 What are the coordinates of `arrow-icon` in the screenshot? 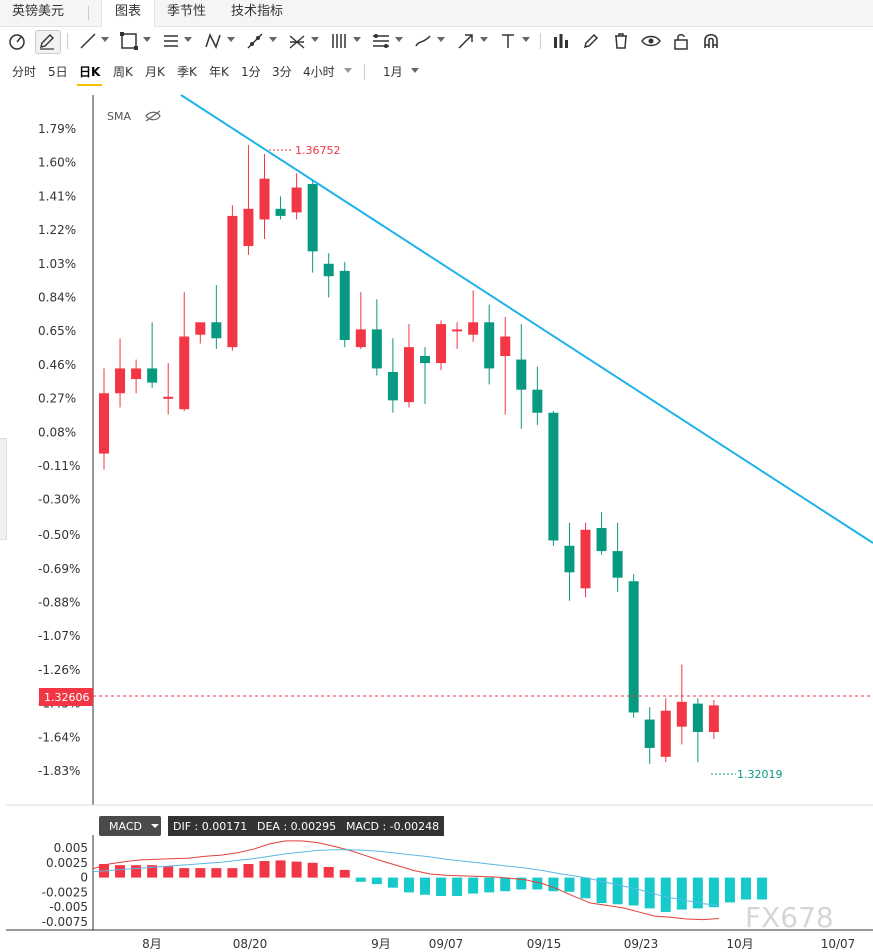 It's located at (466, 41).